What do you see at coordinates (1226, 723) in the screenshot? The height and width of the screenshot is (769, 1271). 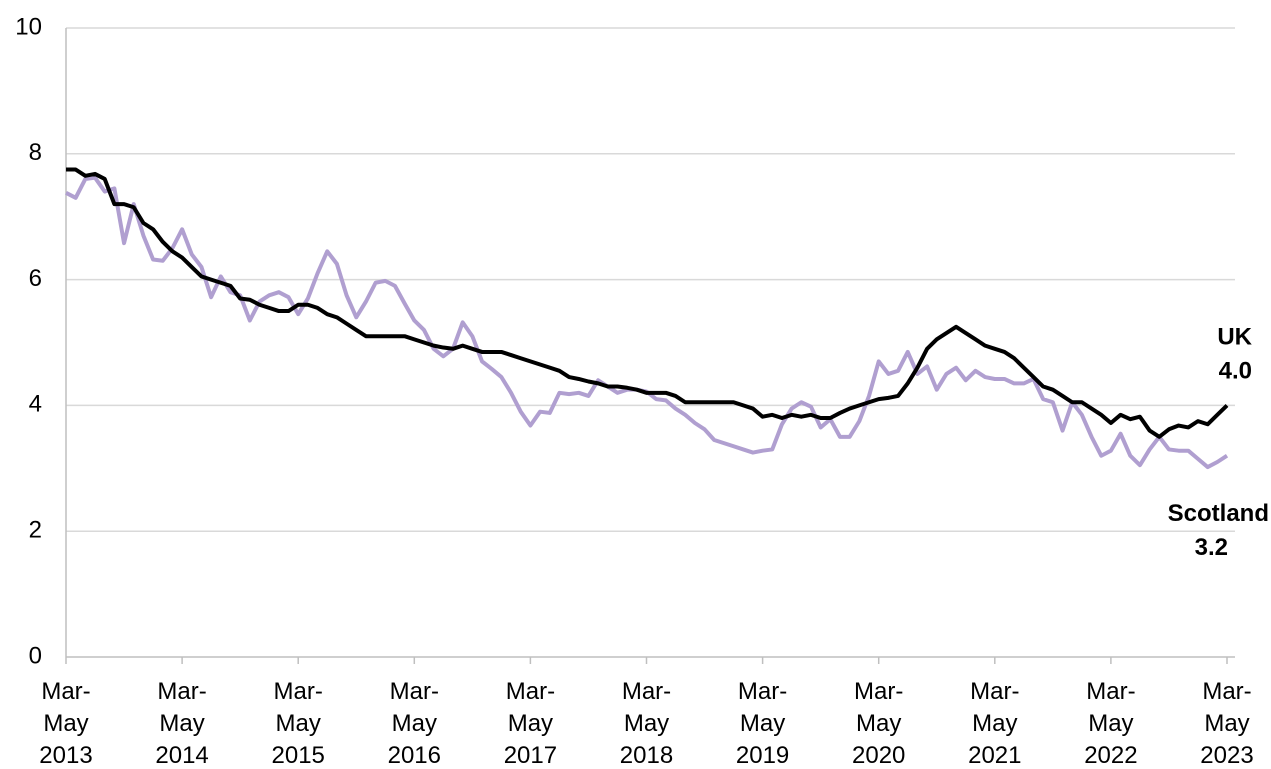 I see `x-tick-label: Mar-May 2023` at bounding box center [1226, 723].